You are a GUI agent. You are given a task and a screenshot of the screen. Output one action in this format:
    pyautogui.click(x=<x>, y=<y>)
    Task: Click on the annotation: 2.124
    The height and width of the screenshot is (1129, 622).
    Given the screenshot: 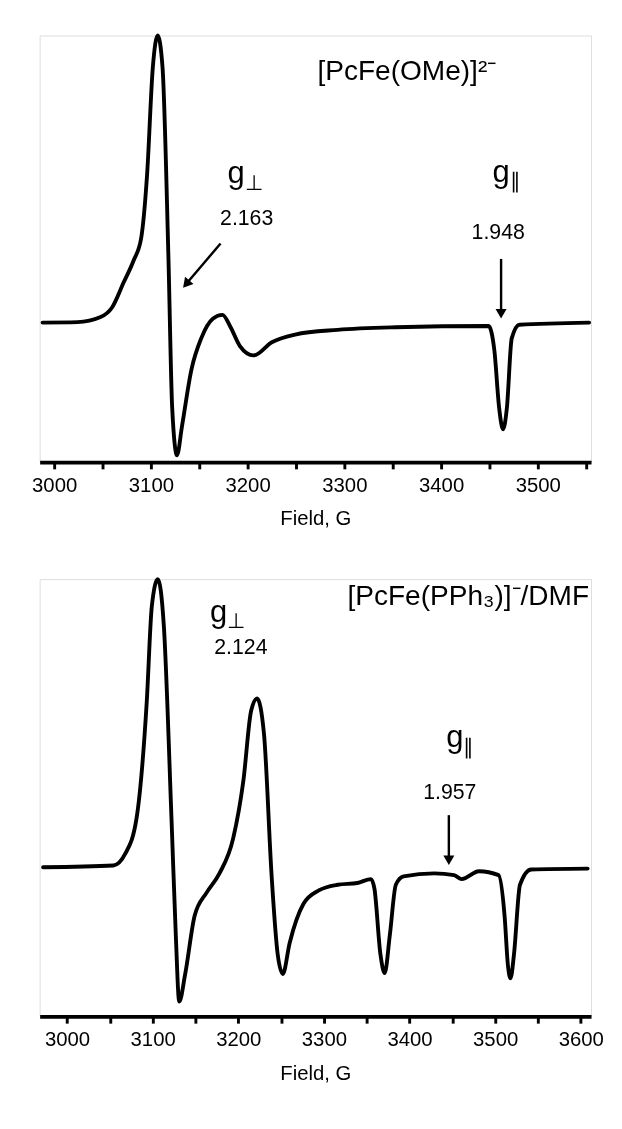 What is the action you would take?
    pyautogui.click(x=241, y=646)
    